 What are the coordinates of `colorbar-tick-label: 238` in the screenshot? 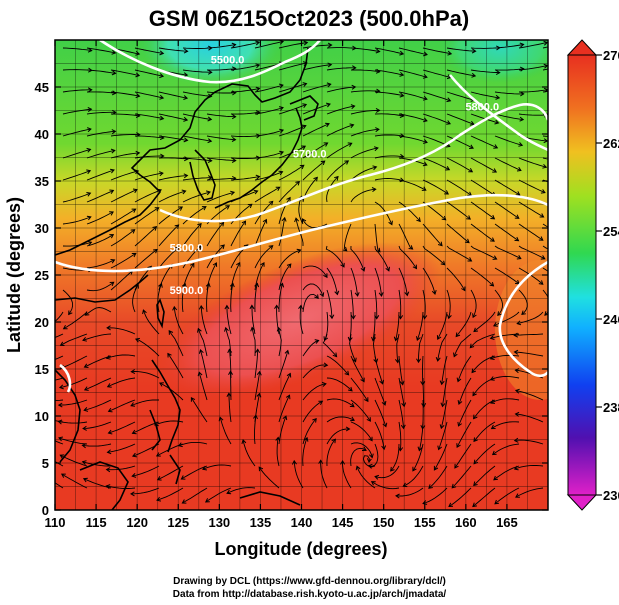 It's located at (611, 407).